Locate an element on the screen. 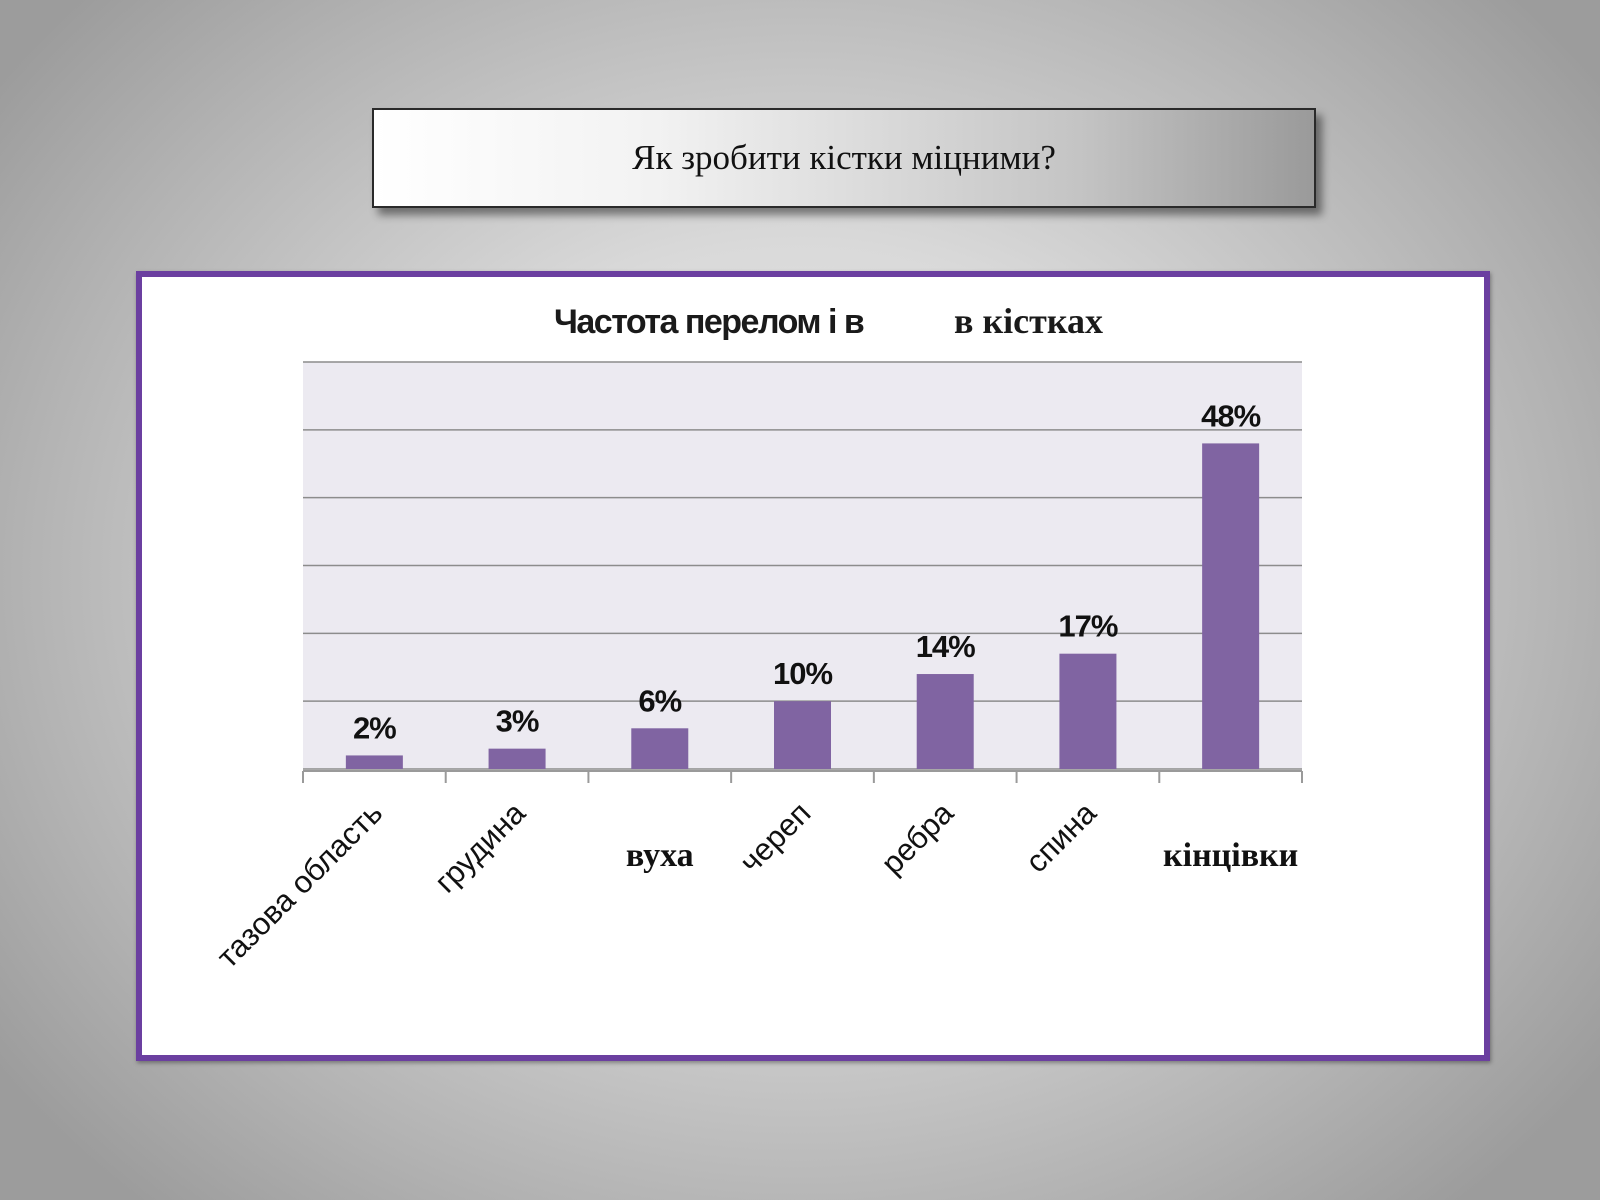 The width and height of the screenshot is (1600, 1200). chart-title: Частота перелом і в в кістках is located at coordinates (828, 321).